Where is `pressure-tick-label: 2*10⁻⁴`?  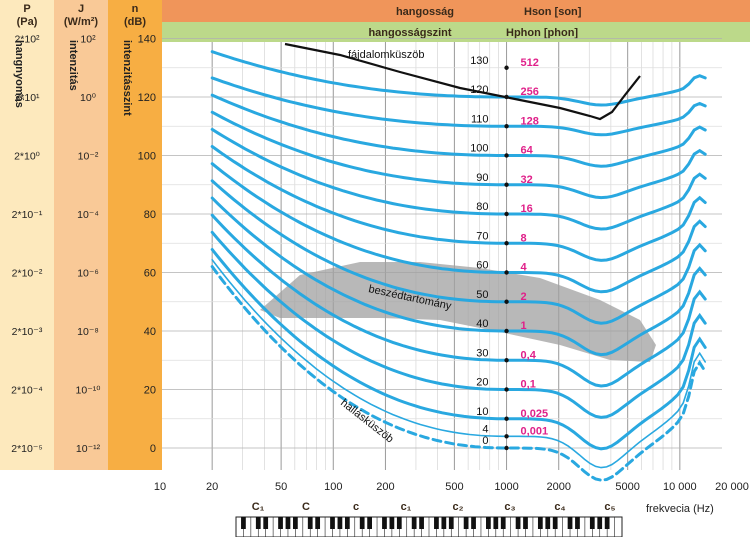 pressure-tick-label: 2*10⁻⁴ is located at coordinates (27, 391).